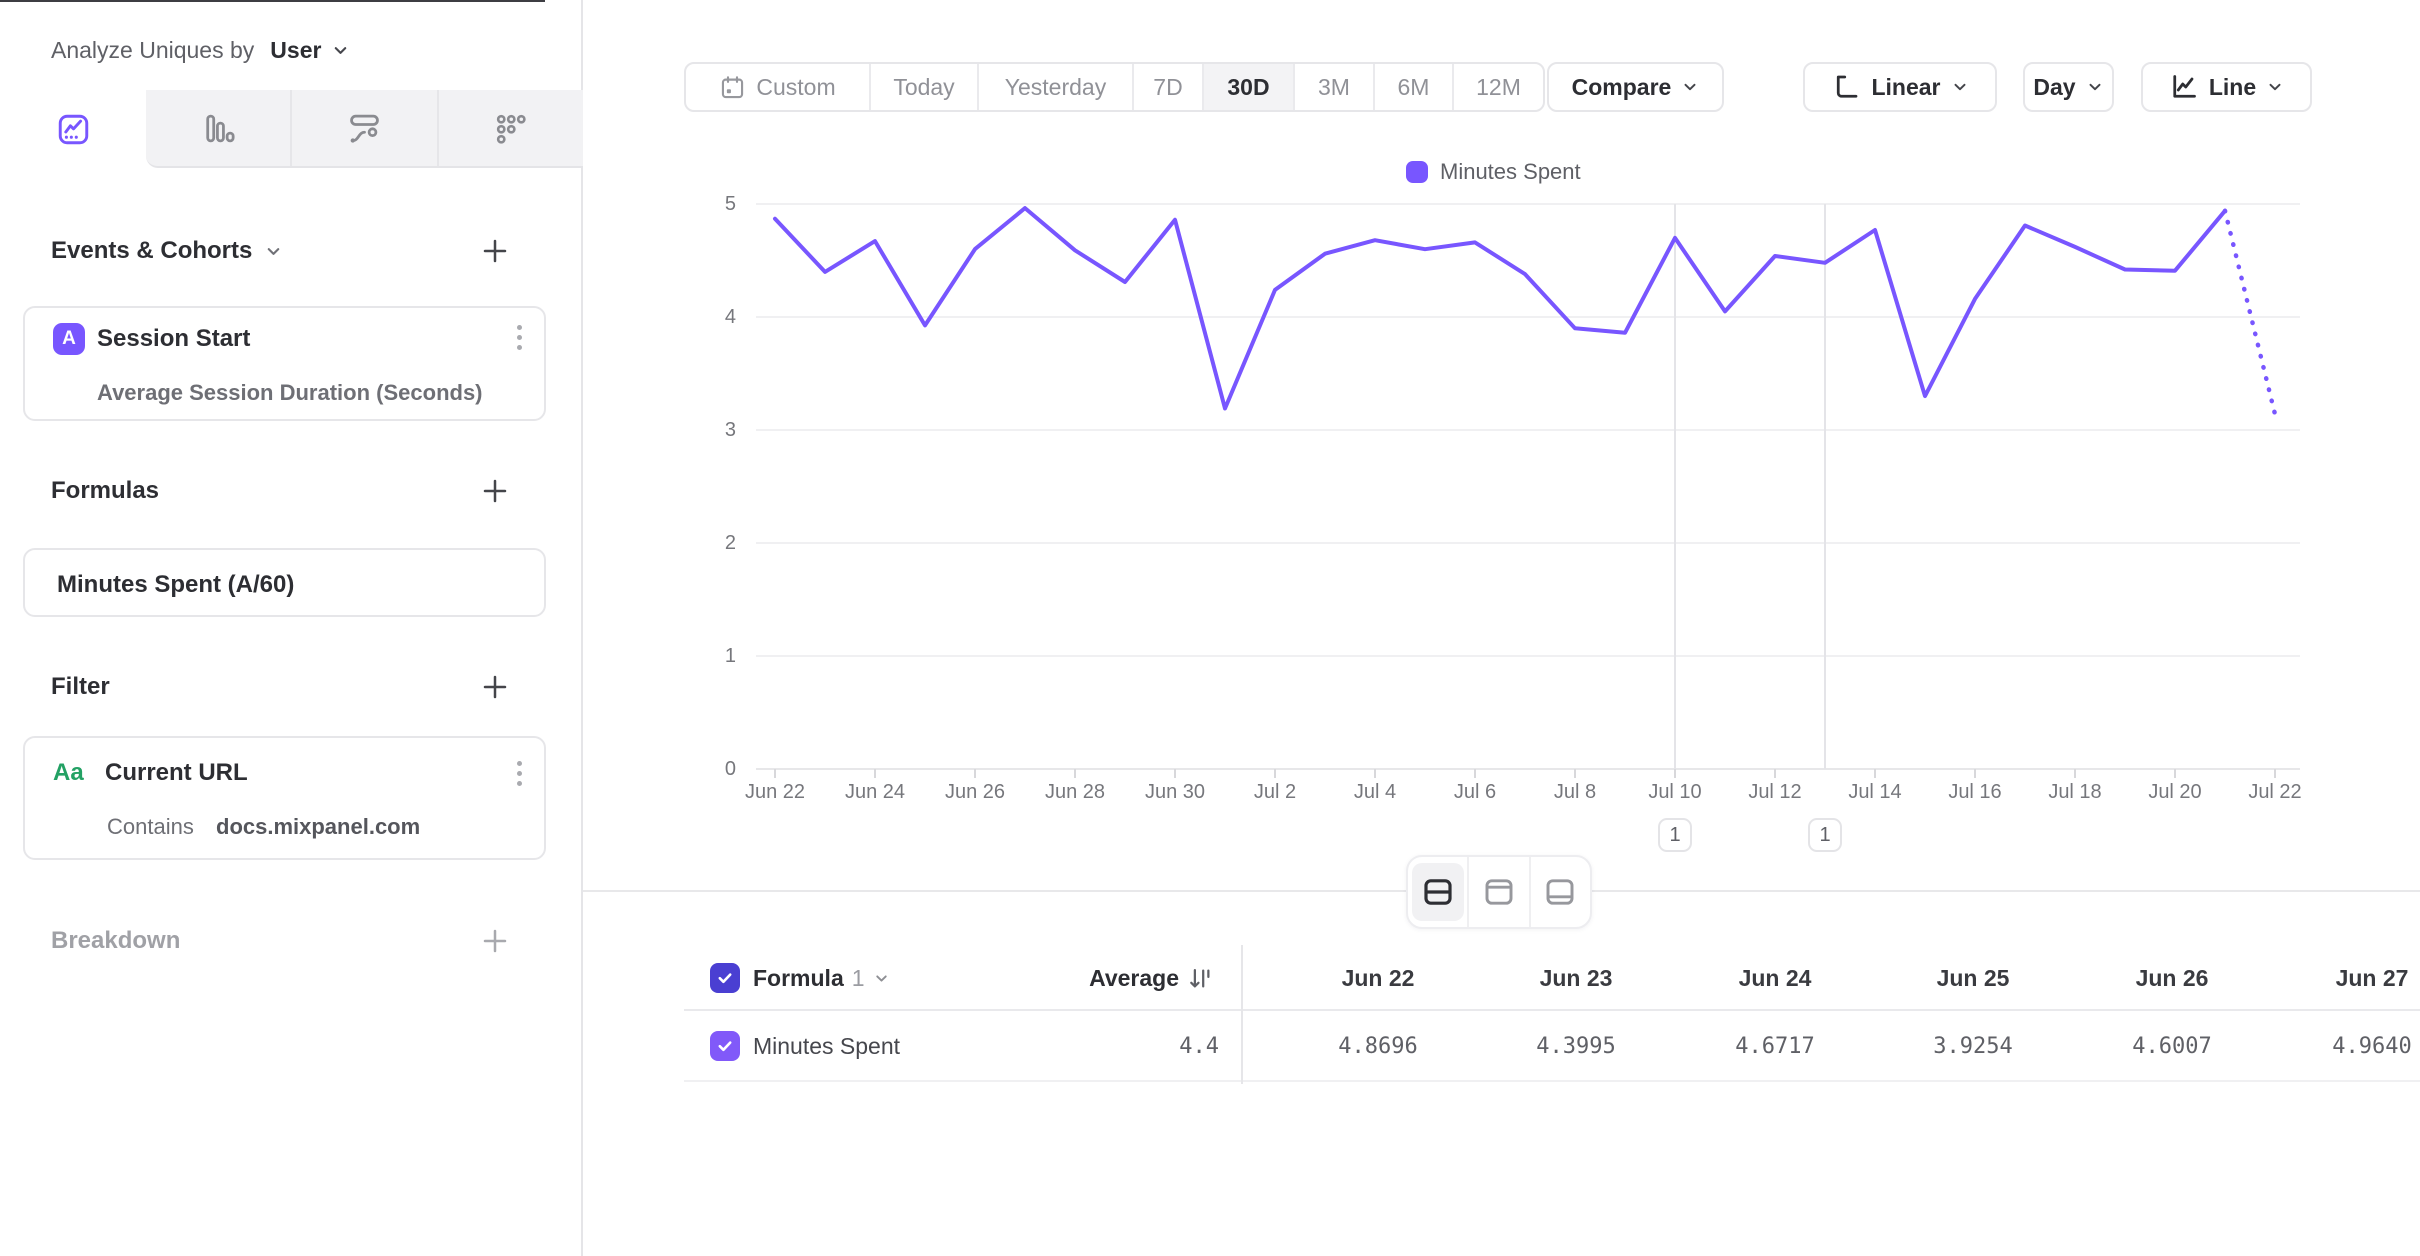 The height and width of the screenshot is (1256, 2420). Describe the element at coordinates (2184, 86) in the screenshot. I see `line-chart-icon` at that location.